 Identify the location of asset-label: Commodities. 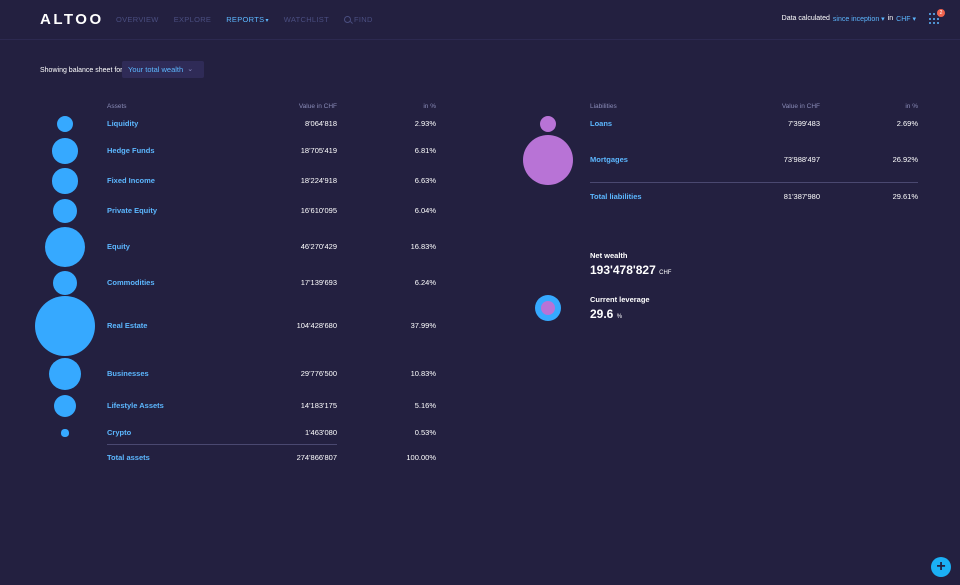
(131, 282).